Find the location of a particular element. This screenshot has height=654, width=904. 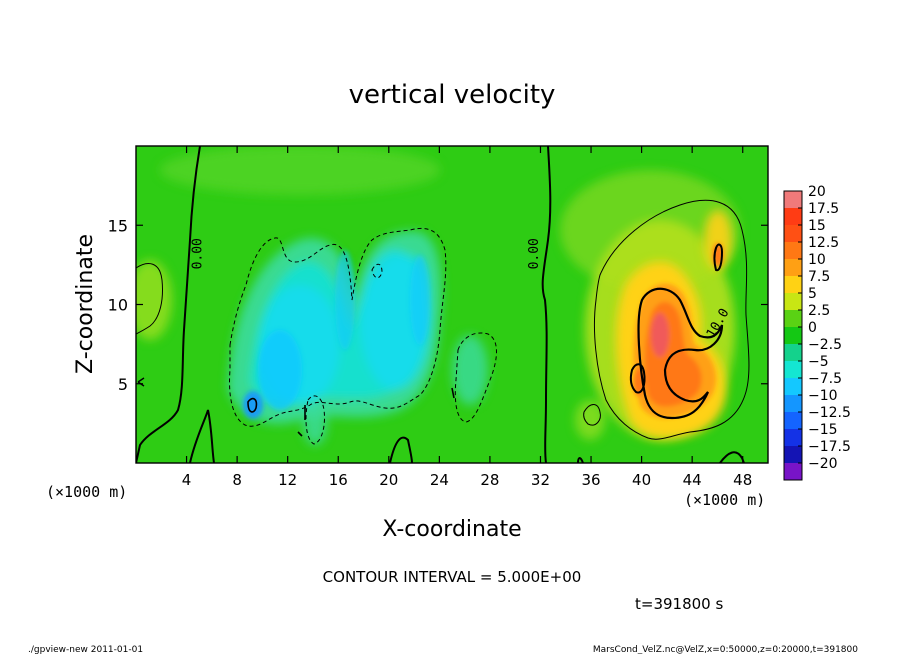

contour-interval-text: CONTOUR INTERVAL = 5.000E+00 is located at coordinates (452, 577).